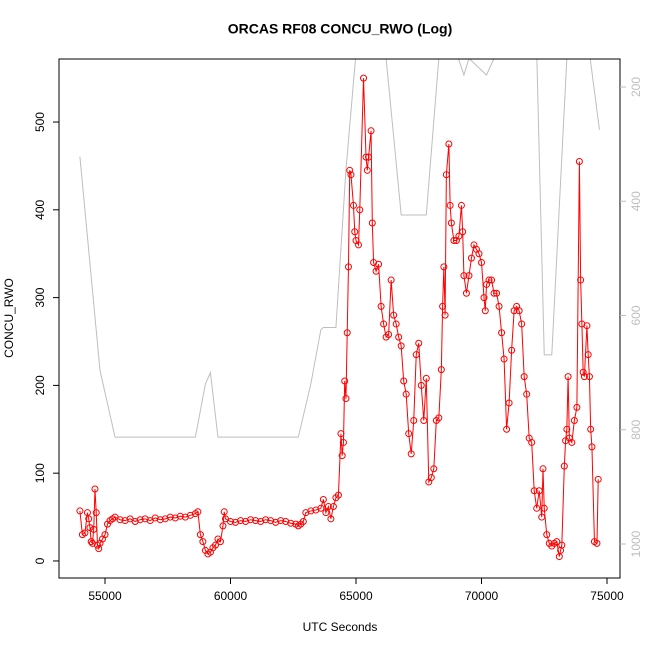  Describe the element at coordinates (40, 473) in the screenshot. I see `y-tick-label: 100` at that location.